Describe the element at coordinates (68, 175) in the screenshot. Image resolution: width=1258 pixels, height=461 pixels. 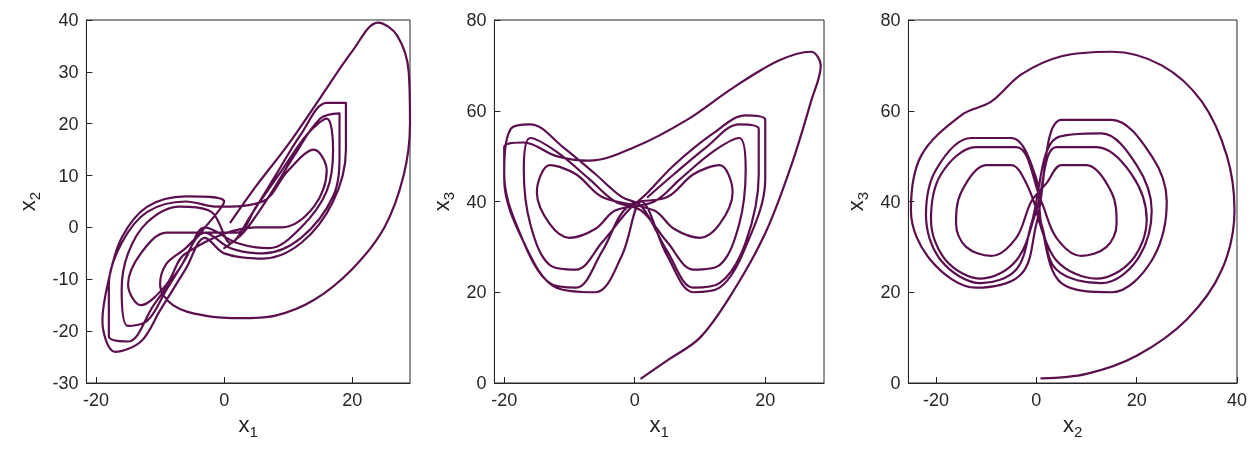
I see `y-tick-label: 10` at that location.